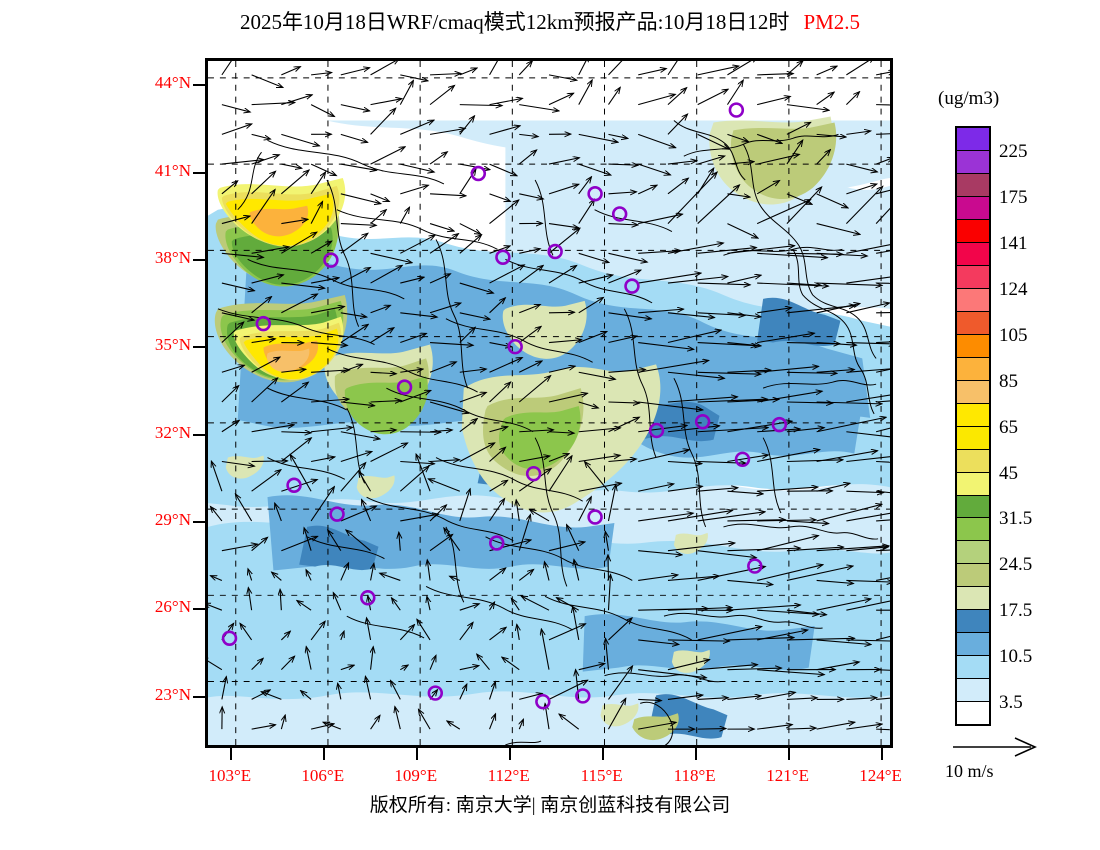 The width and height of the screenshot is (1100, 850). Describe the element at coordinates (994, 650) in the screenshot. I see `colorbar-cell-22: 10.5` at that location.